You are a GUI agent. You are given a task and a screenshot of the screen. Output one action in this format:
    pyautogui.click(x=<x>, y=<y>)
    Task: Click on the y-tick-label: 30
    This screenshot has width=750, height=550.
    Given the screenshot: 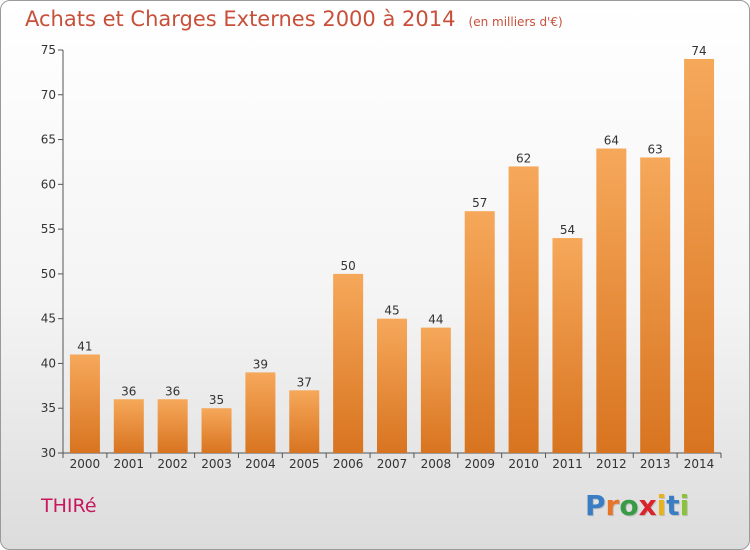 What is the action you would take?
    pyautogui.click(x=48, y=453)
    